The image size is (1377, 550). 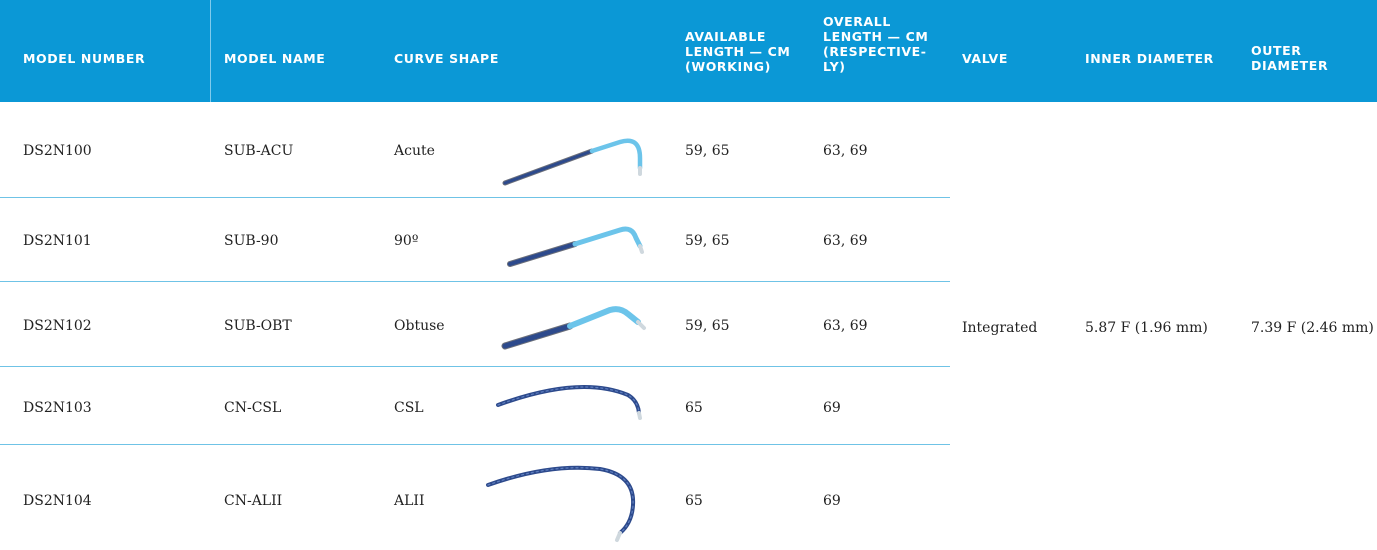 What do you see at coordinates (726, 36) in the screenshot?
I see `header-available-length-line: AVAILABLE` at bounding box center [726, 36].